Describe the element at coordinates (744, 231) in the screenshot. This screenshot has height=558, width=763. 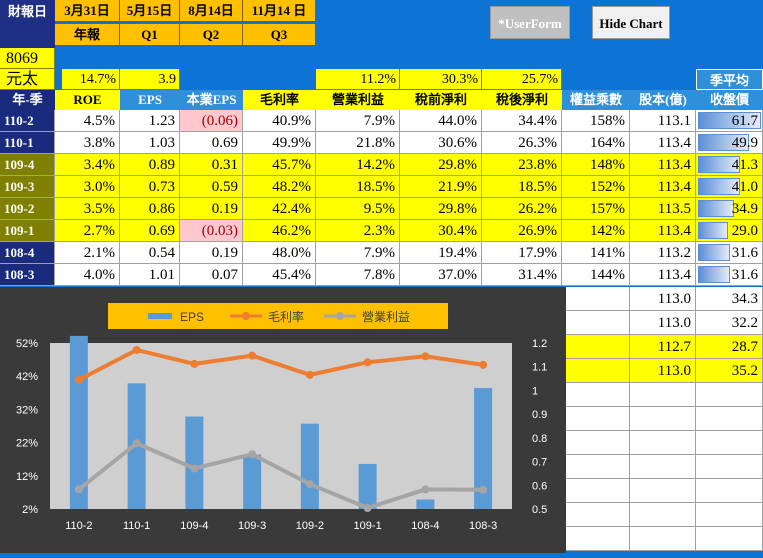
I see `price-value: 29.0` at that location.